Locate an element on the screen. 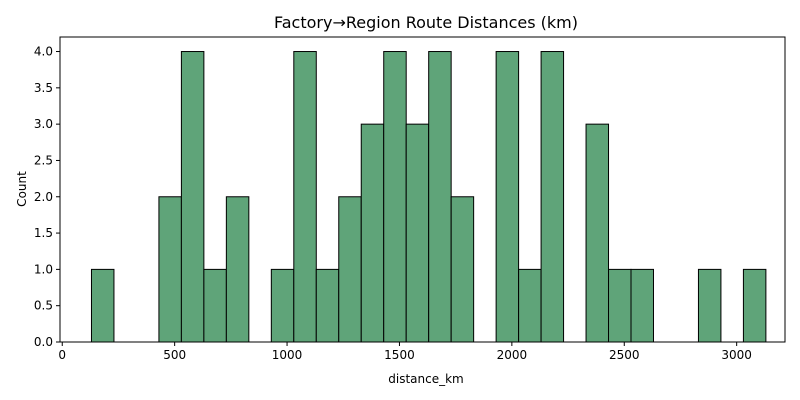  x-tick-label: 1500 is located at coordinates (399, 355).